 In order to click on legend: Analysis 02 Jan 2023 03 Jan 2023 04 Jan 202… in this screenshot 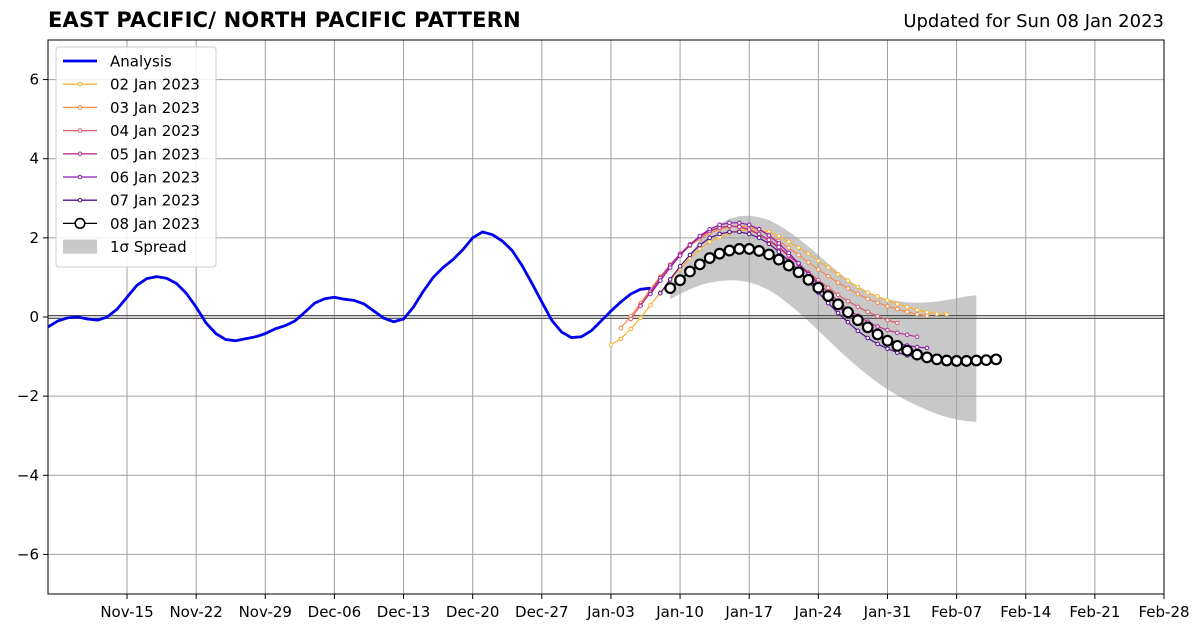, I will do `click(136, 157)`.